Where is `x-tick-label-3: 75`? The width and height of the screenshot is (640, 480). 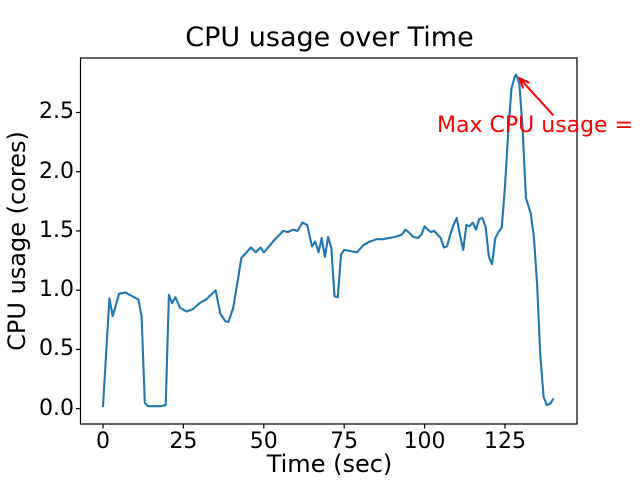
x-tick-label-3: 75 is located at coordinates (344, 441).